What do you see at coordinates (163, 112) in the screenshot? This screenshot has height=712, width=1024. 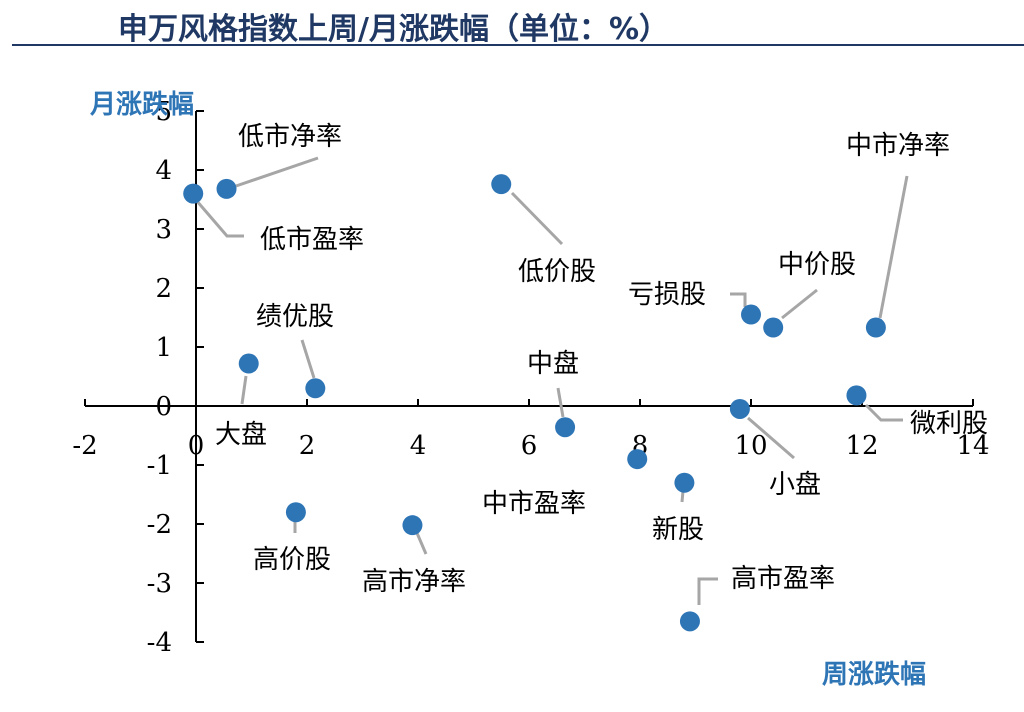 I see `y-tick-label: 5` at bounding box center [163, 112].